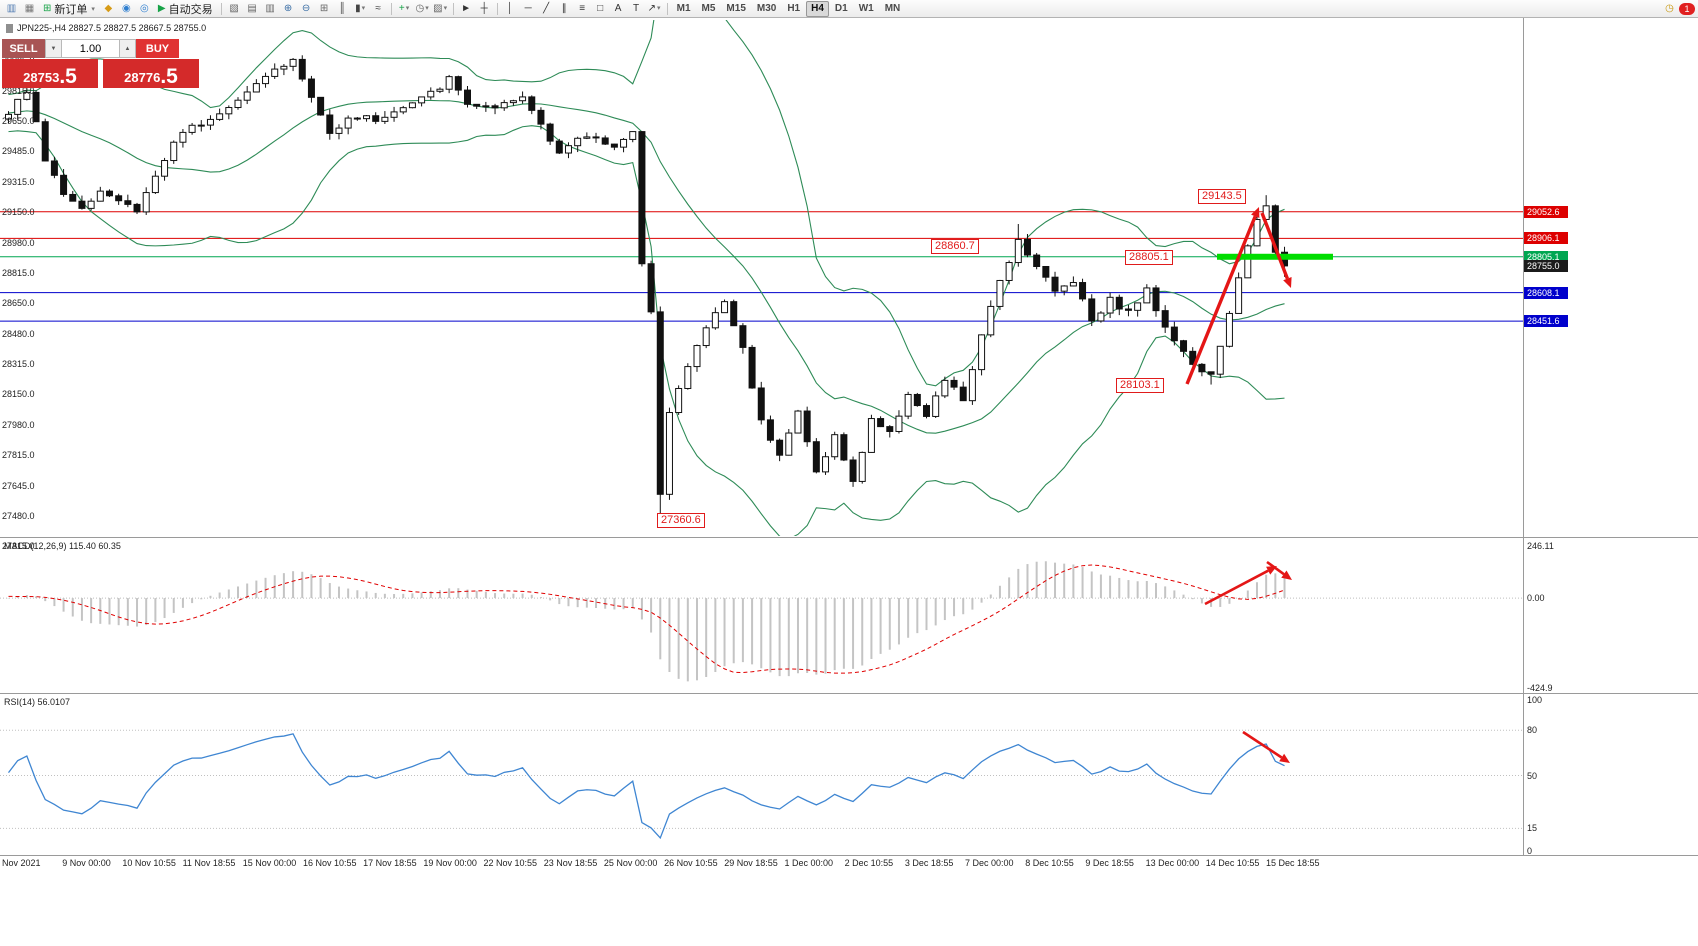 The height and width of the screenshot is (946, 1698). I want to click on buy-price-display: 28776.5, so click(151, 73).